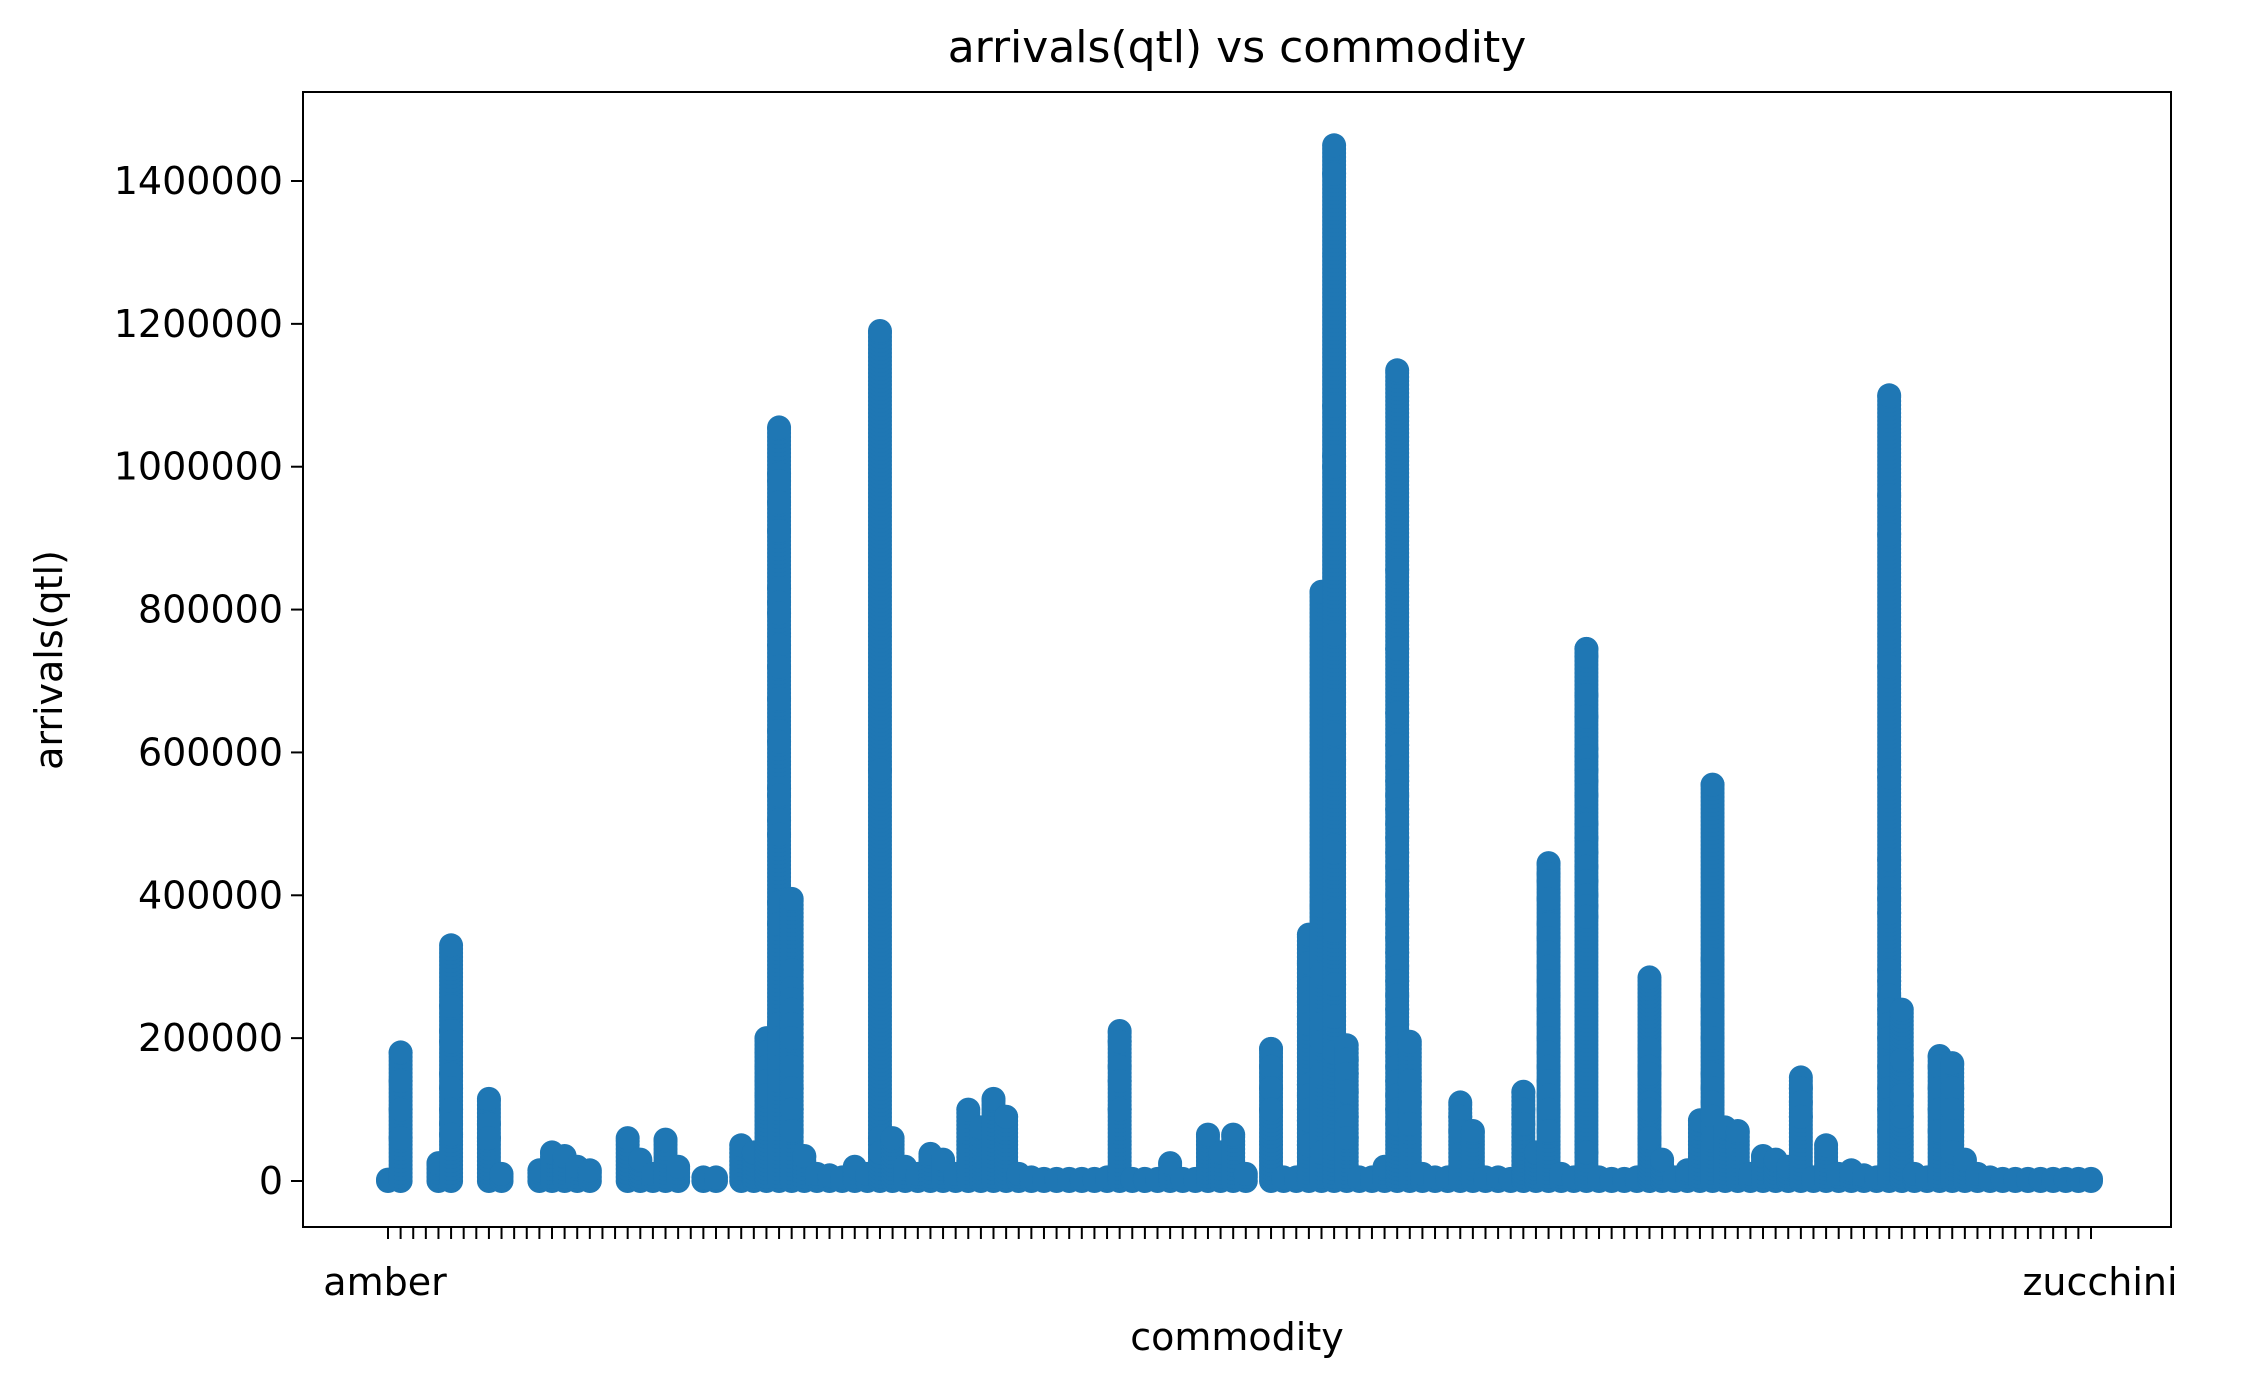 Image resolution: width=2264 pixels, height=1389 pixels. I want to click on y-tick-label: 0, so click(271, 1181).